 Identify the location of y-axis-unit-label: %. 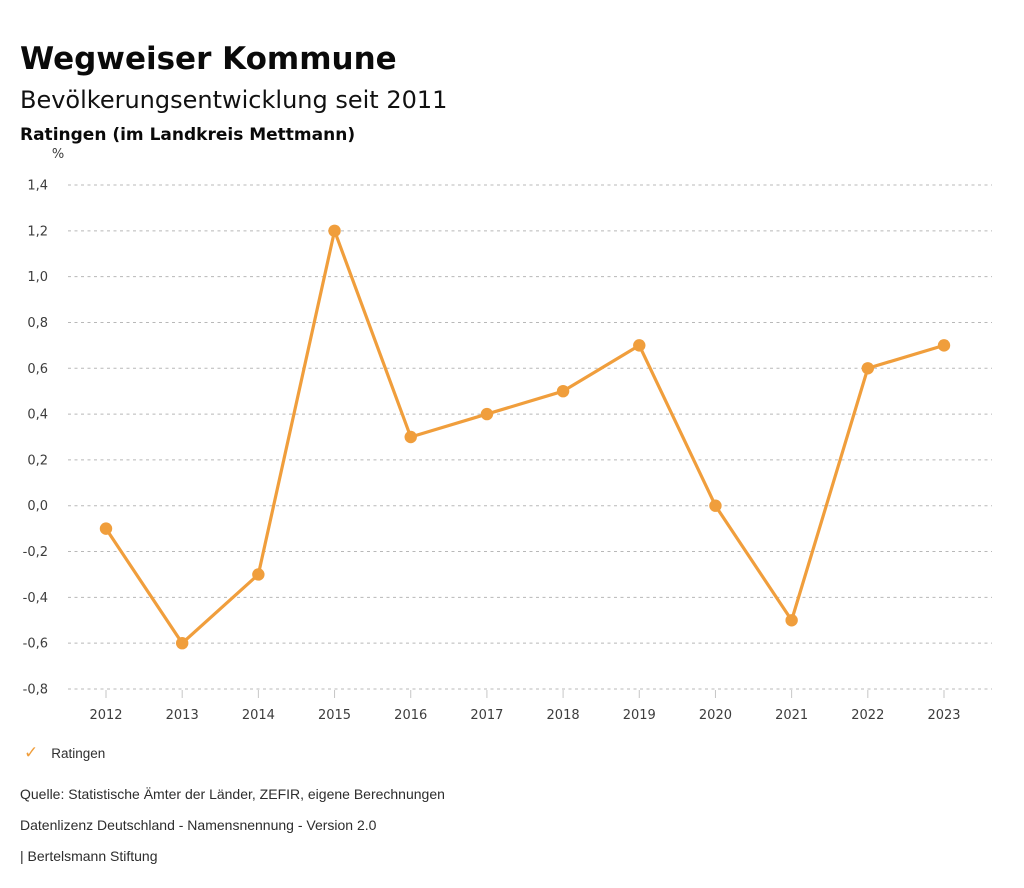
(58, 154).